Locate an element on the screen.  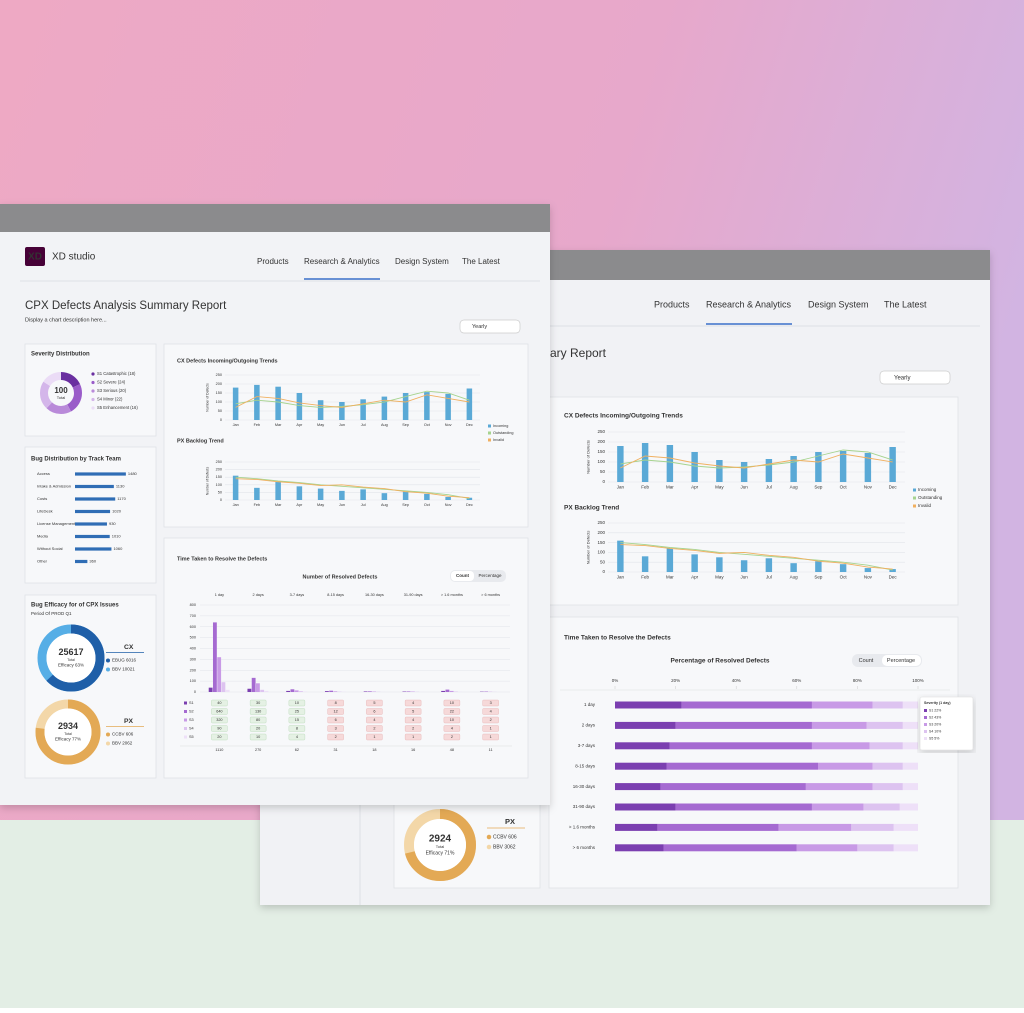
table-value: 1 is located at coordinates (491, 737).